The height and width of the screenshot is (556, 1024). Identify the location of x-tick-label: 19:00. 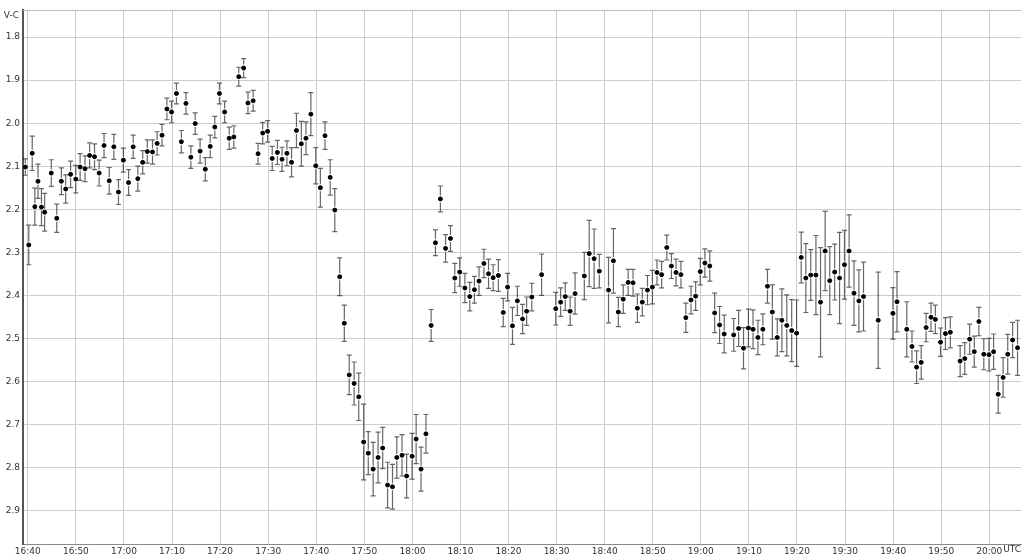
(701, 550).